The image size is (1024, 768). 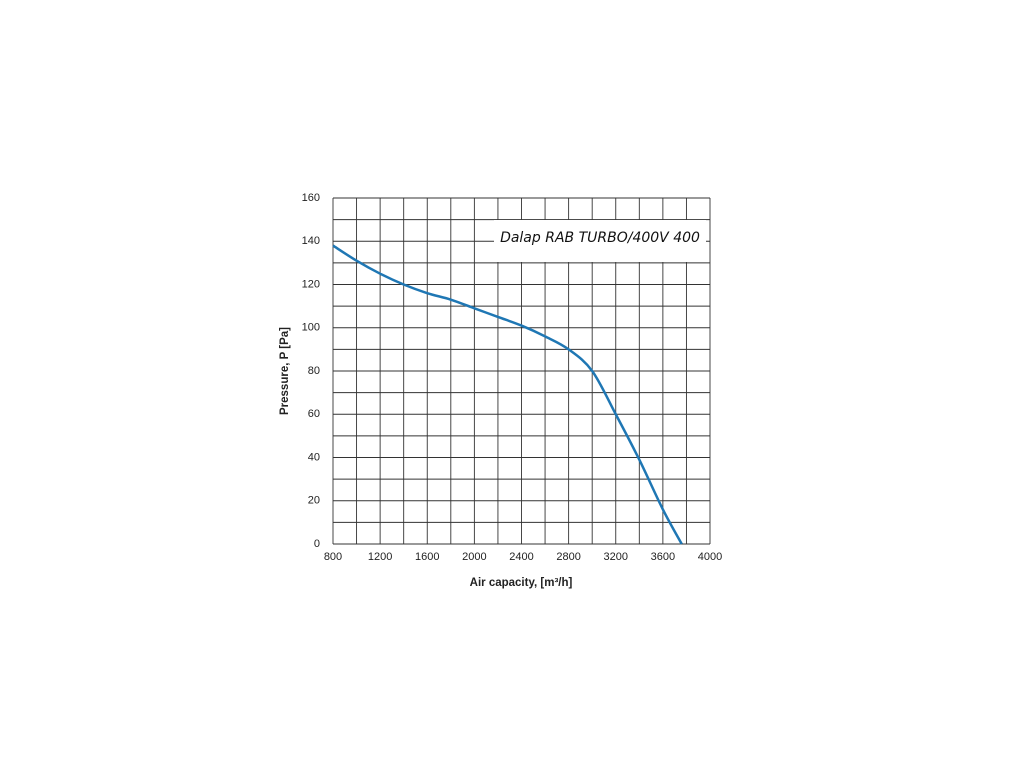 I want to click on y-tick-label: 100, so click(x=311, y=328).